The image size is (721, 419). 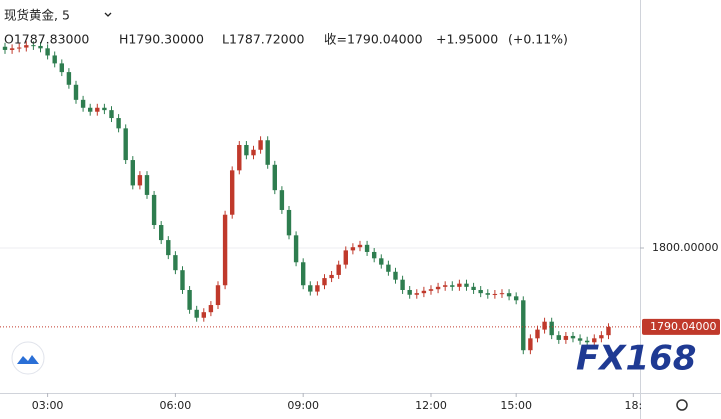 What do you see at coordinates (373, 39) in the screenshot?
I see `close-label: 收=1790.04000` at bounding box center [373, 39].